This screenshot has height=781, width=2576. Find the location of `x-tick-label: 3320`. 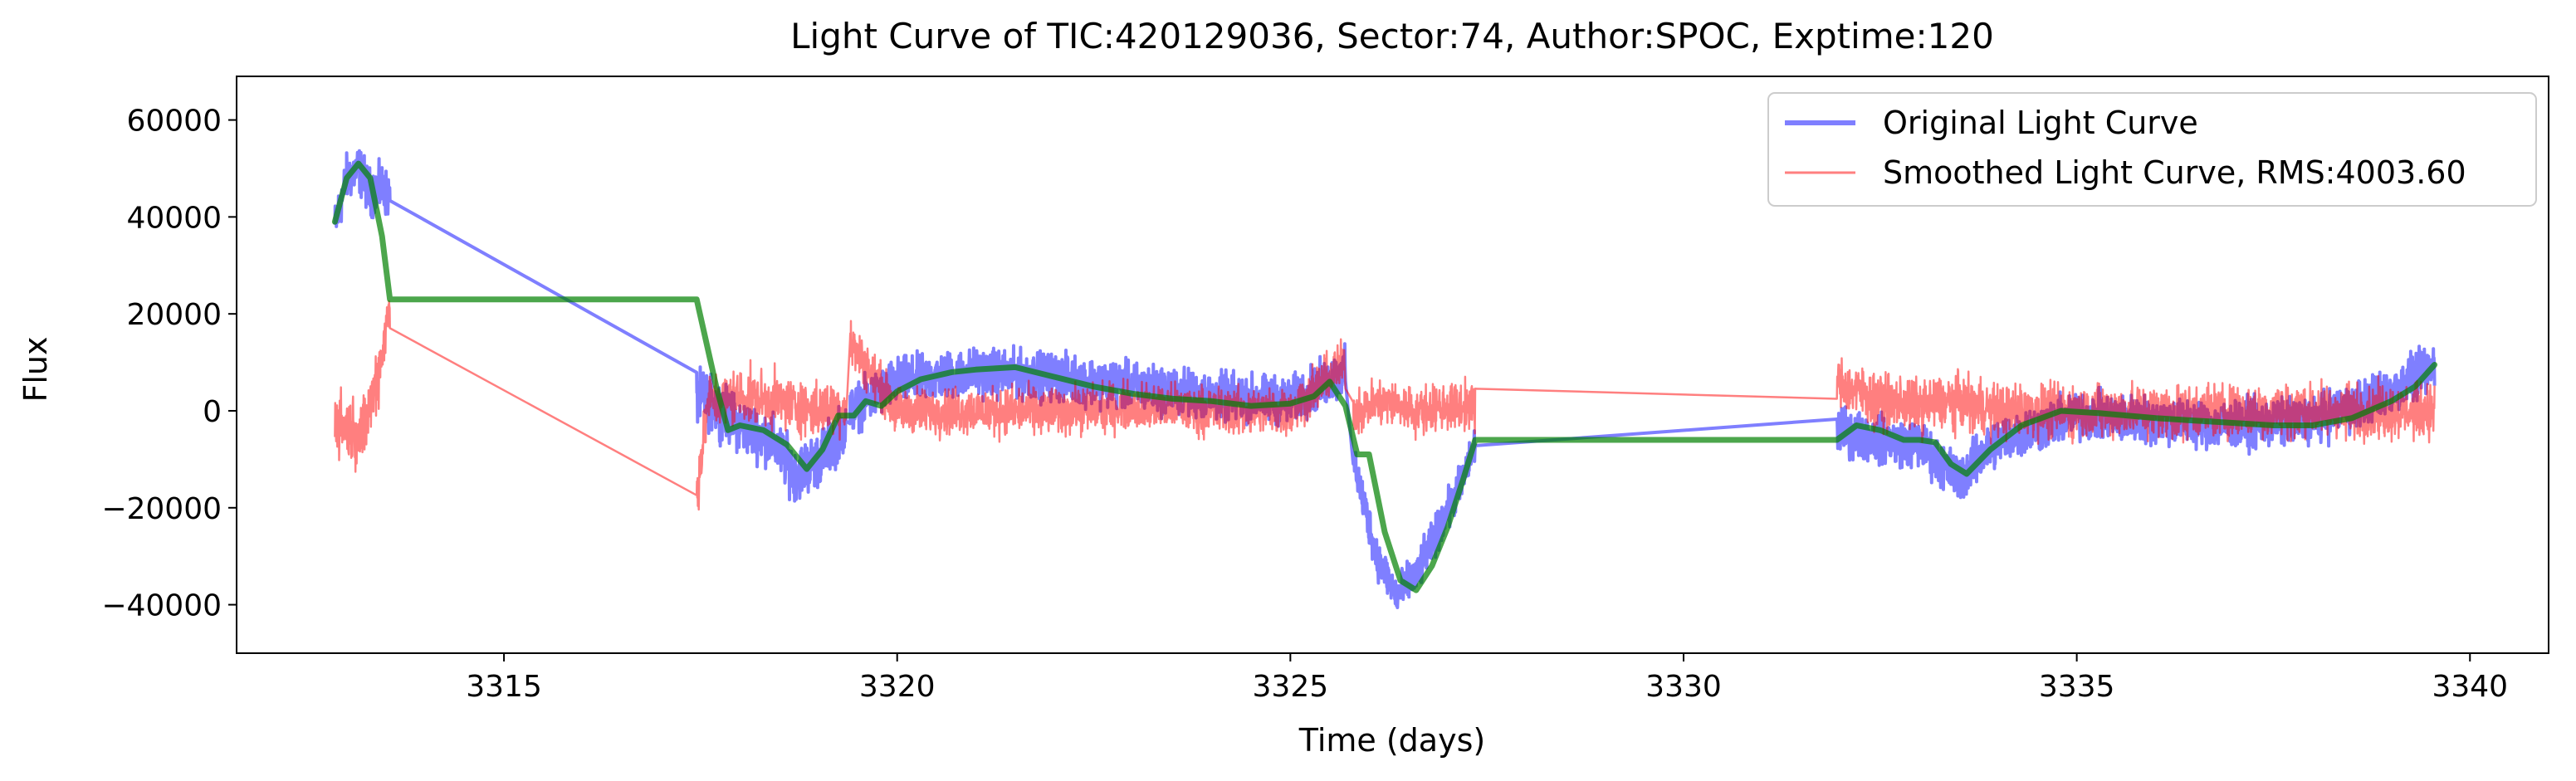

x-tick-label: 3320 is located at coordinates (897, 687).